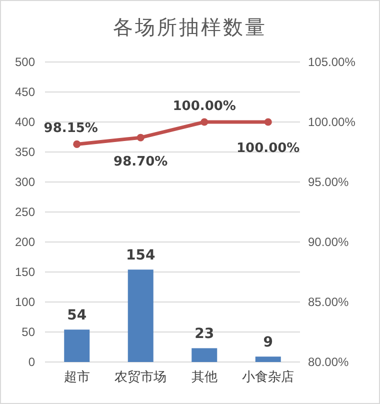  Describe the element at coordinates (329, 241) in the screenshot. I see `y2-tick-label: 90.00%` at that location.